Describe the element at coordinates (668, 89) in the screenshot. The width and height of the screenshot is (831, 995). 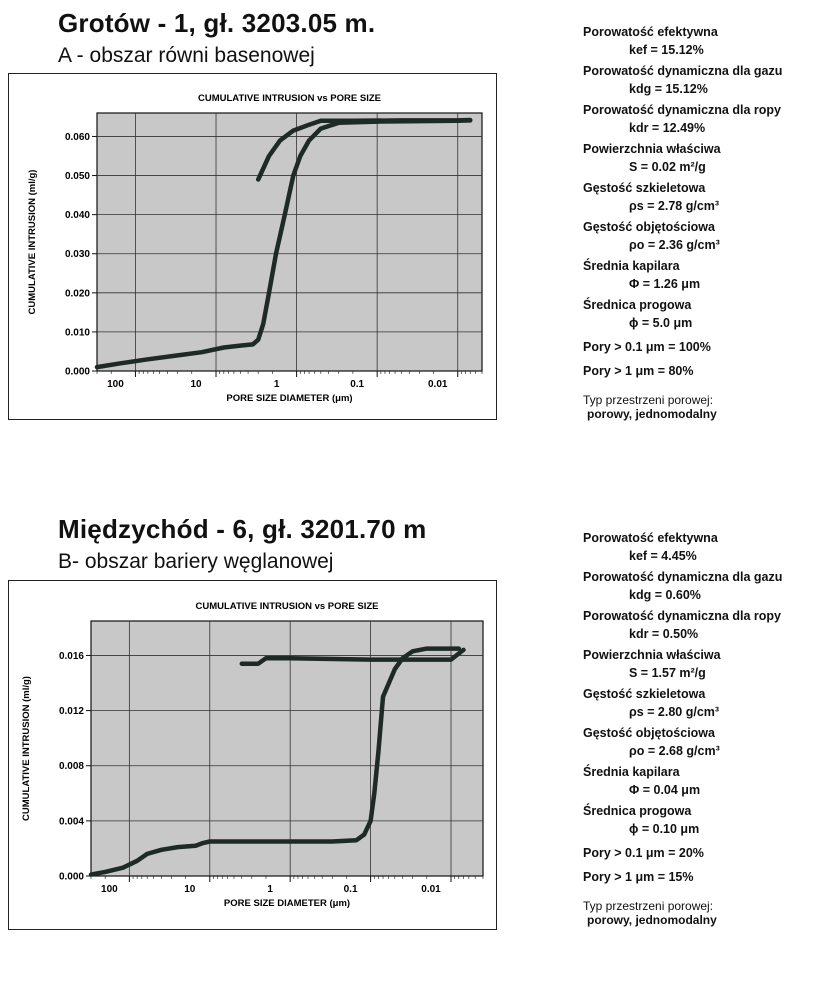
I see `property-value: kdg = 15.12%` at that location.